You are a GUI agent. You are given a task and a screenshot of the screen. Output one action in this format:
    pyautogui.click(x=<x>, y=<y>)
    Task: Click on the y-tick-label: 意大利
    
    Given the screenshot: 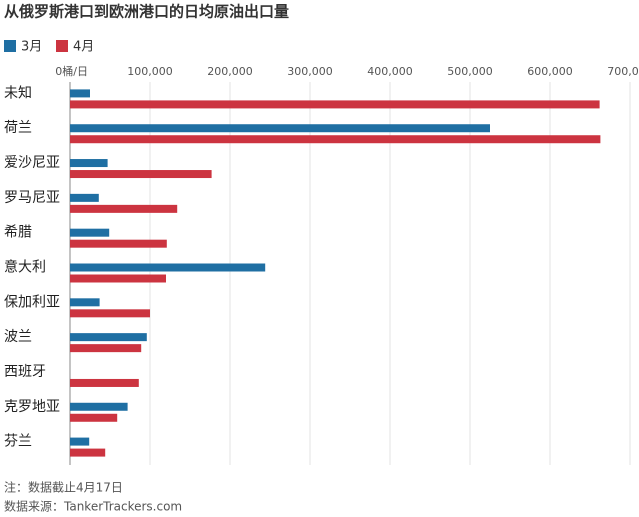 What is the action you would take?
    pyautogui.click(x=25, y=267)
    